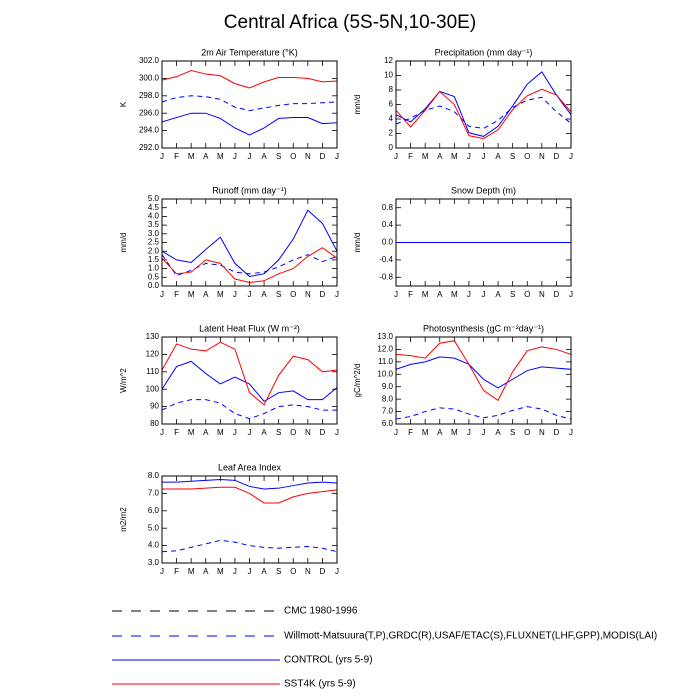 The height and width of the screenshot is (700, 700). Describe the element at coordinates (388, 242) in the screenshot. I see `y-tick-label: 0.0` at that location.